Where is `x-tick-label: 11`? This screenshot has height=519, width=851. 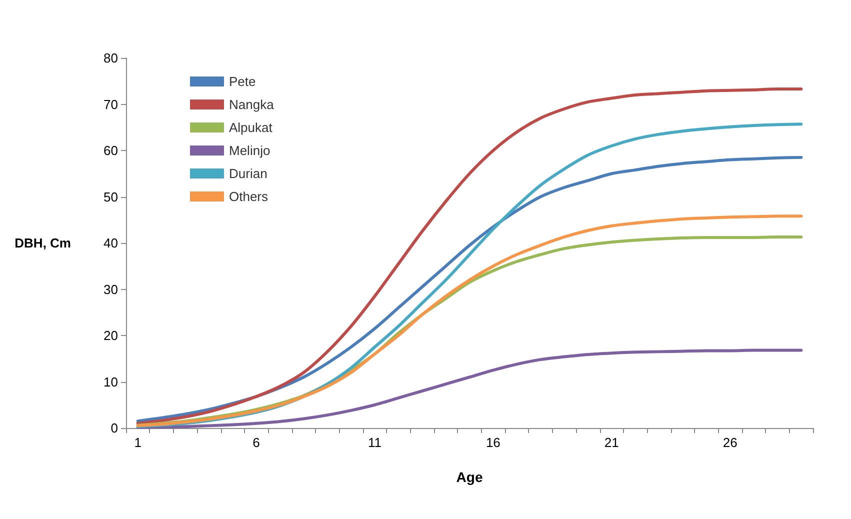
x-tick-label: 11 is located at coordinates (375, 442).